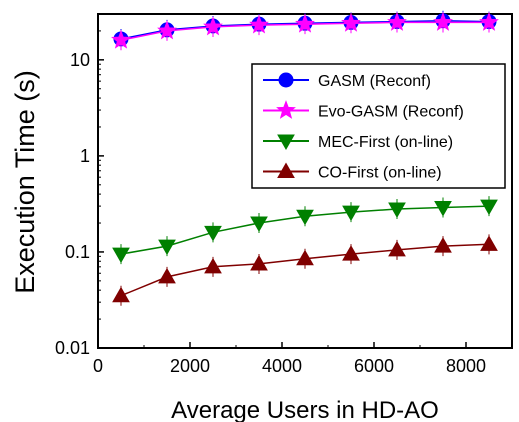 The width and height of the screenshot is (519, 422). Describe the element at coordinates (25, 182) in the screenshot. I see `y-axis-title: Execution Time (s)` at that location.